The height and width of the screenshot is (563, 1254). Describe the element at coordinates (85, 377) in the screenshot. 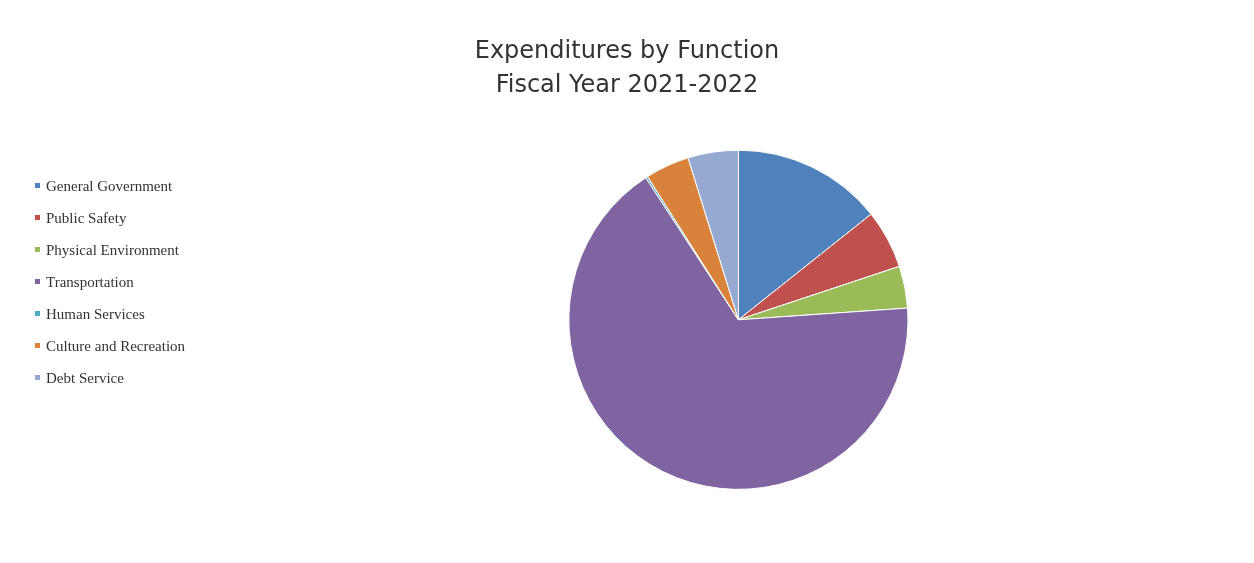

I see `legend-label: Debt Service` at that location.